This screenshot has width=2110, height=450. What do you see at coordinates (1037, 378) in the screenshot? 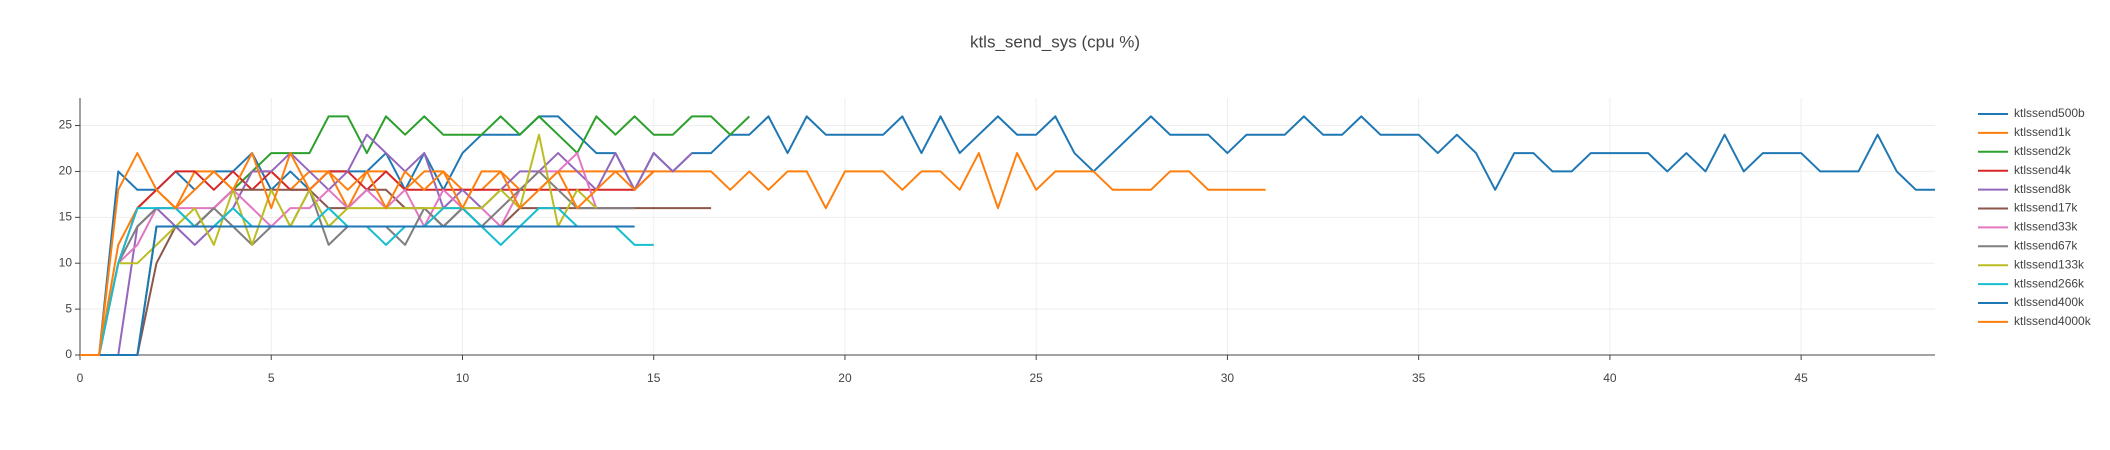
I see `x-tick-label: 25` at bounding box center [1037, 378].